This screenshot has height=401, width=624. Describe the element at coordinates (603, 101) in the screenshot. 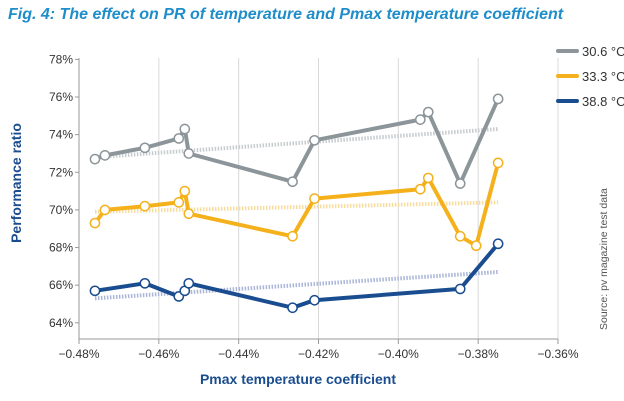

I see `legend-label: 38.8 °C` at that location.